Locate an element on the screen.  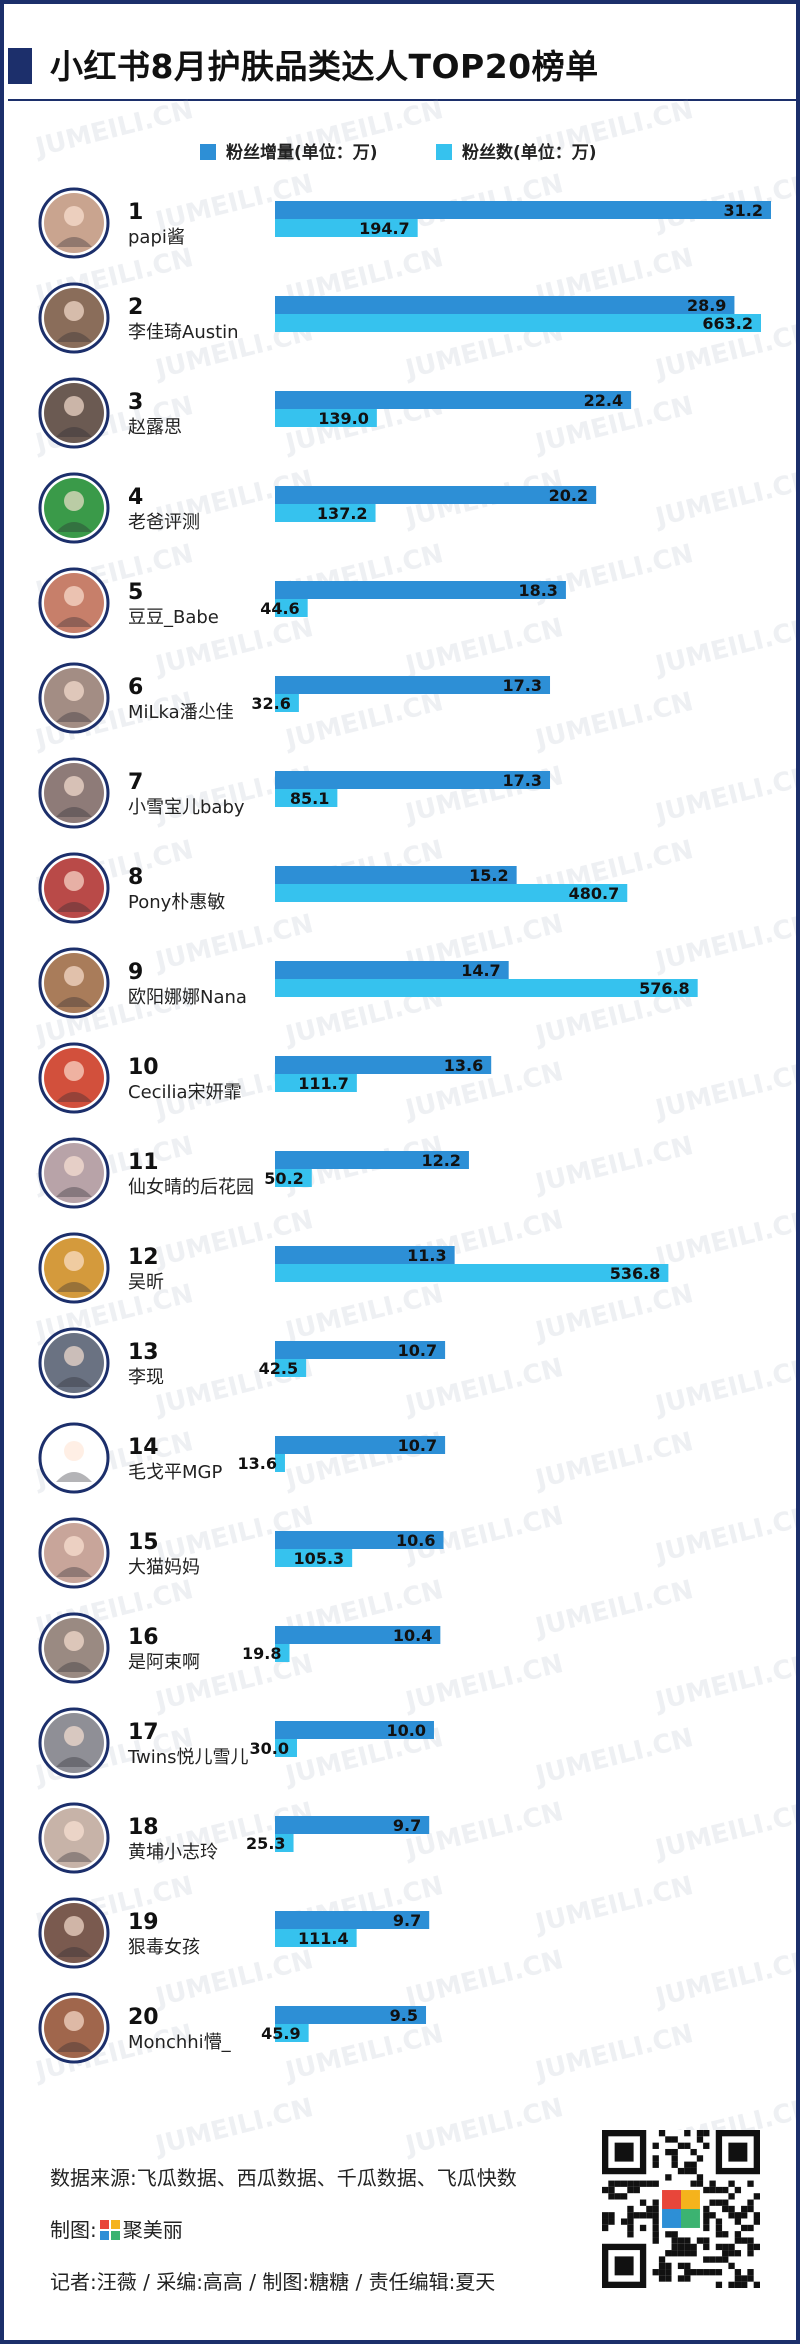
bar-followers-label: 85.1 is located at coordinates (309, 798).